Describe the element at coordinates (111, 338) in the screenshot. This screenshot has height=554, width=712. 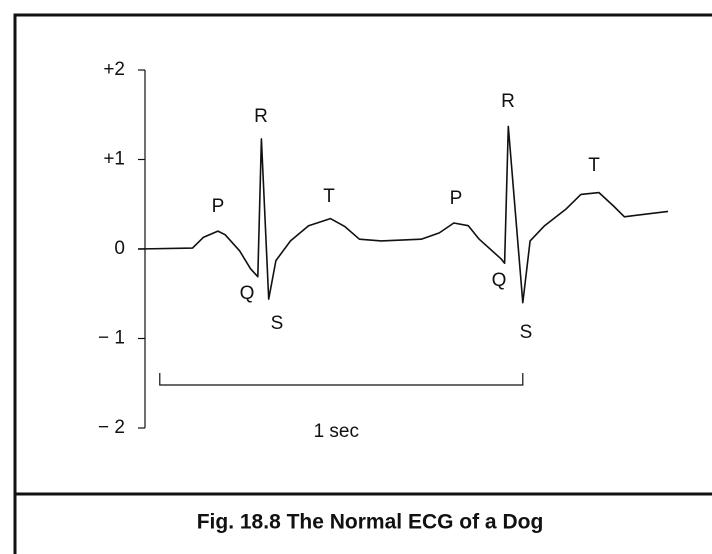
I see `y-tick-label: − 1` at that location.